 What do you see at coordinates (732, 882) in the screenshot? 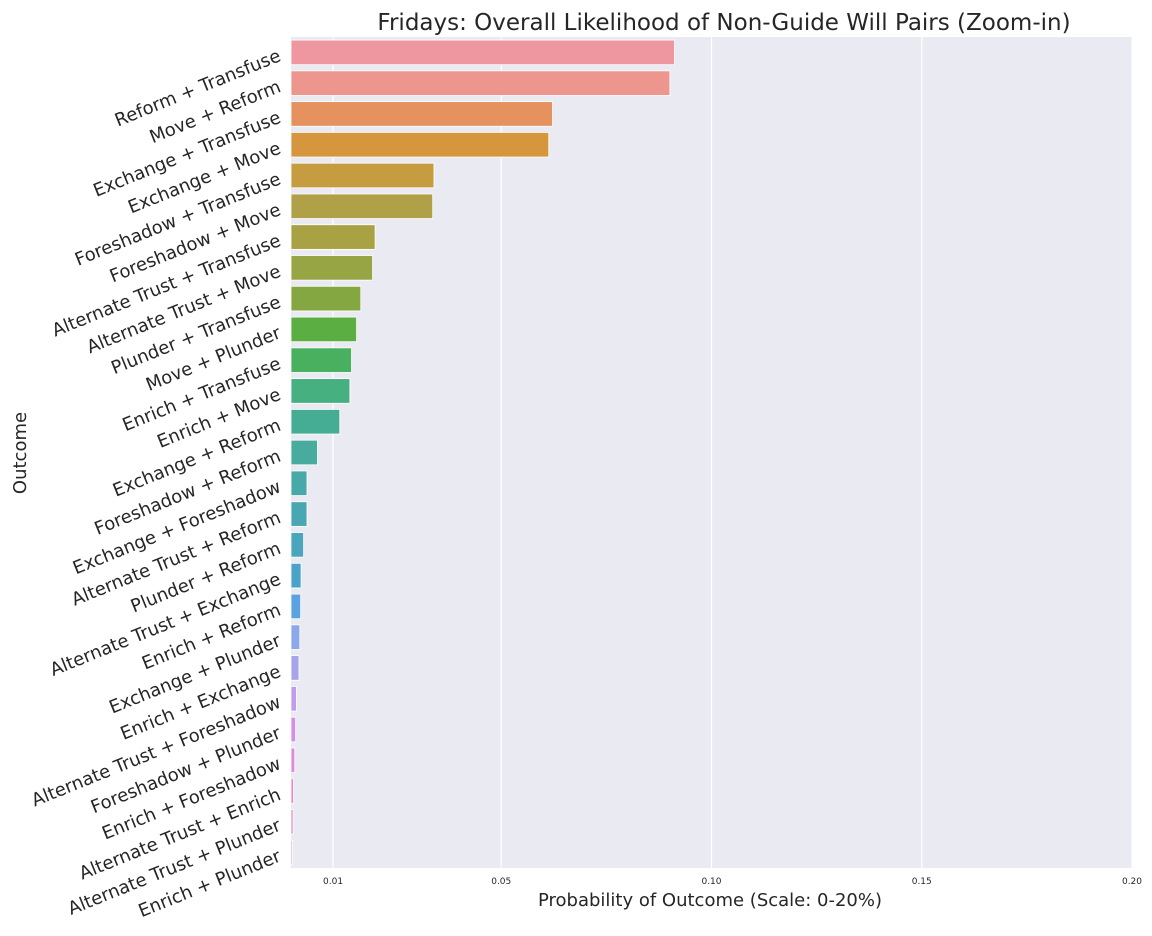
I see `x-tick-labels: 0.01 0.05 0.10 0.15 0.20` at bounding box center [732, 882].